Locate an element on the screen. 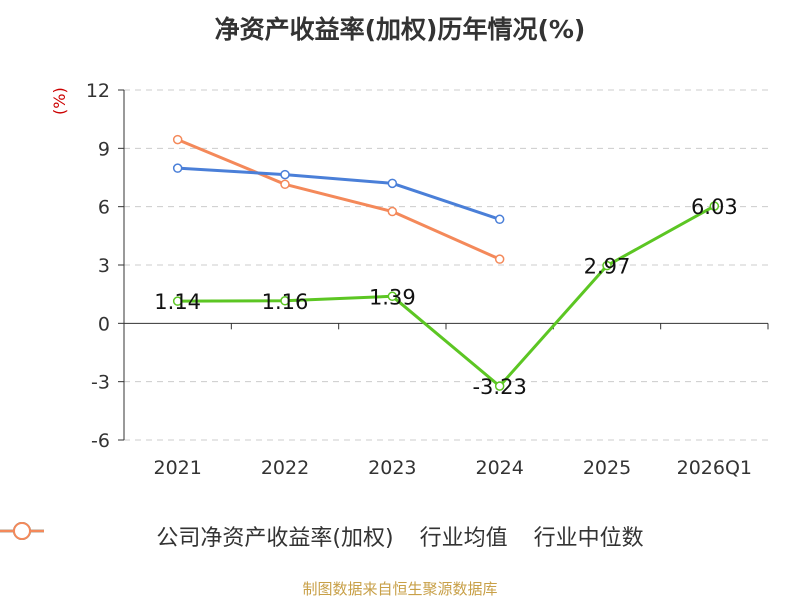 The image size is (800, 600). x-tick-label: 2021 is located at coordinates (177, 468).